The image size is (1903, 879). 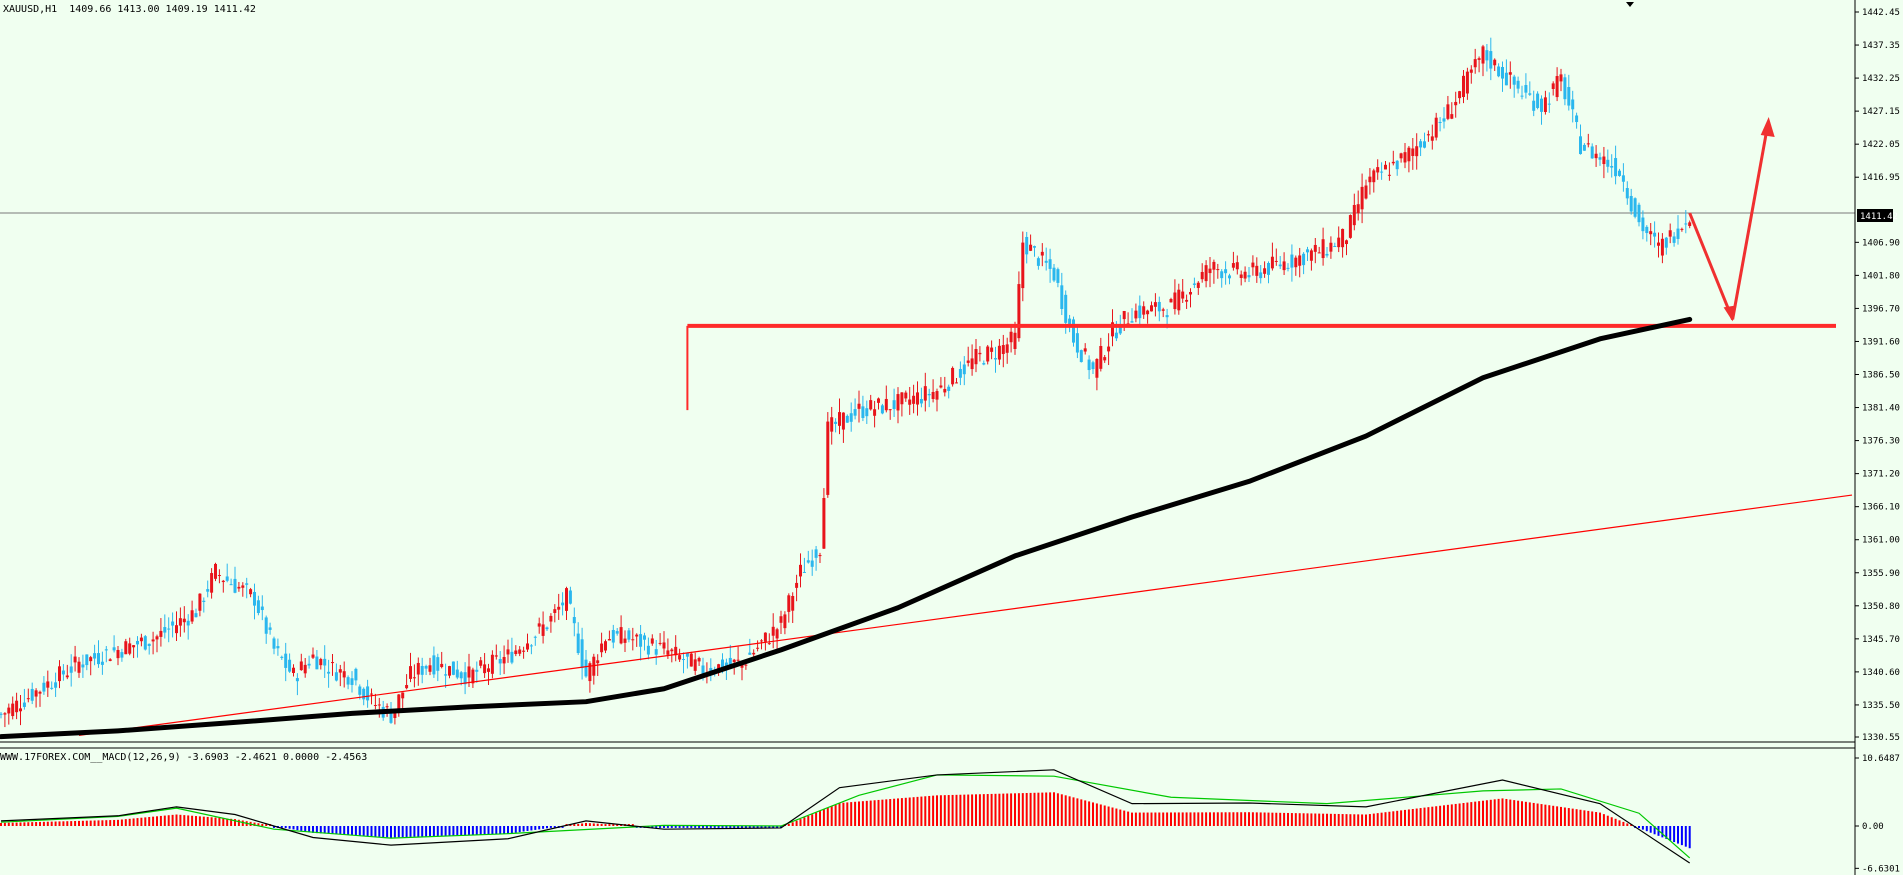 I want to click on price-tick-label: 1335.50, so click(x=1881, y=706).